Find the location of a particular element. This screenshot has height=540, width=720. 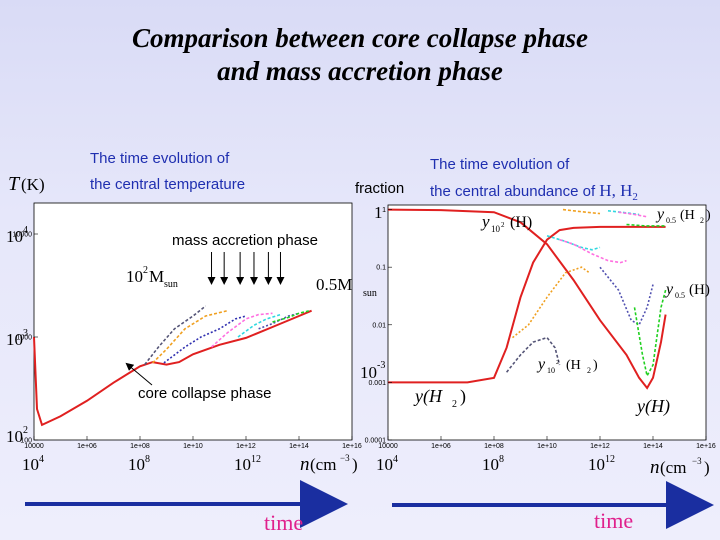

y-tick-label: 0.01 is located at coordinates (379, 325).